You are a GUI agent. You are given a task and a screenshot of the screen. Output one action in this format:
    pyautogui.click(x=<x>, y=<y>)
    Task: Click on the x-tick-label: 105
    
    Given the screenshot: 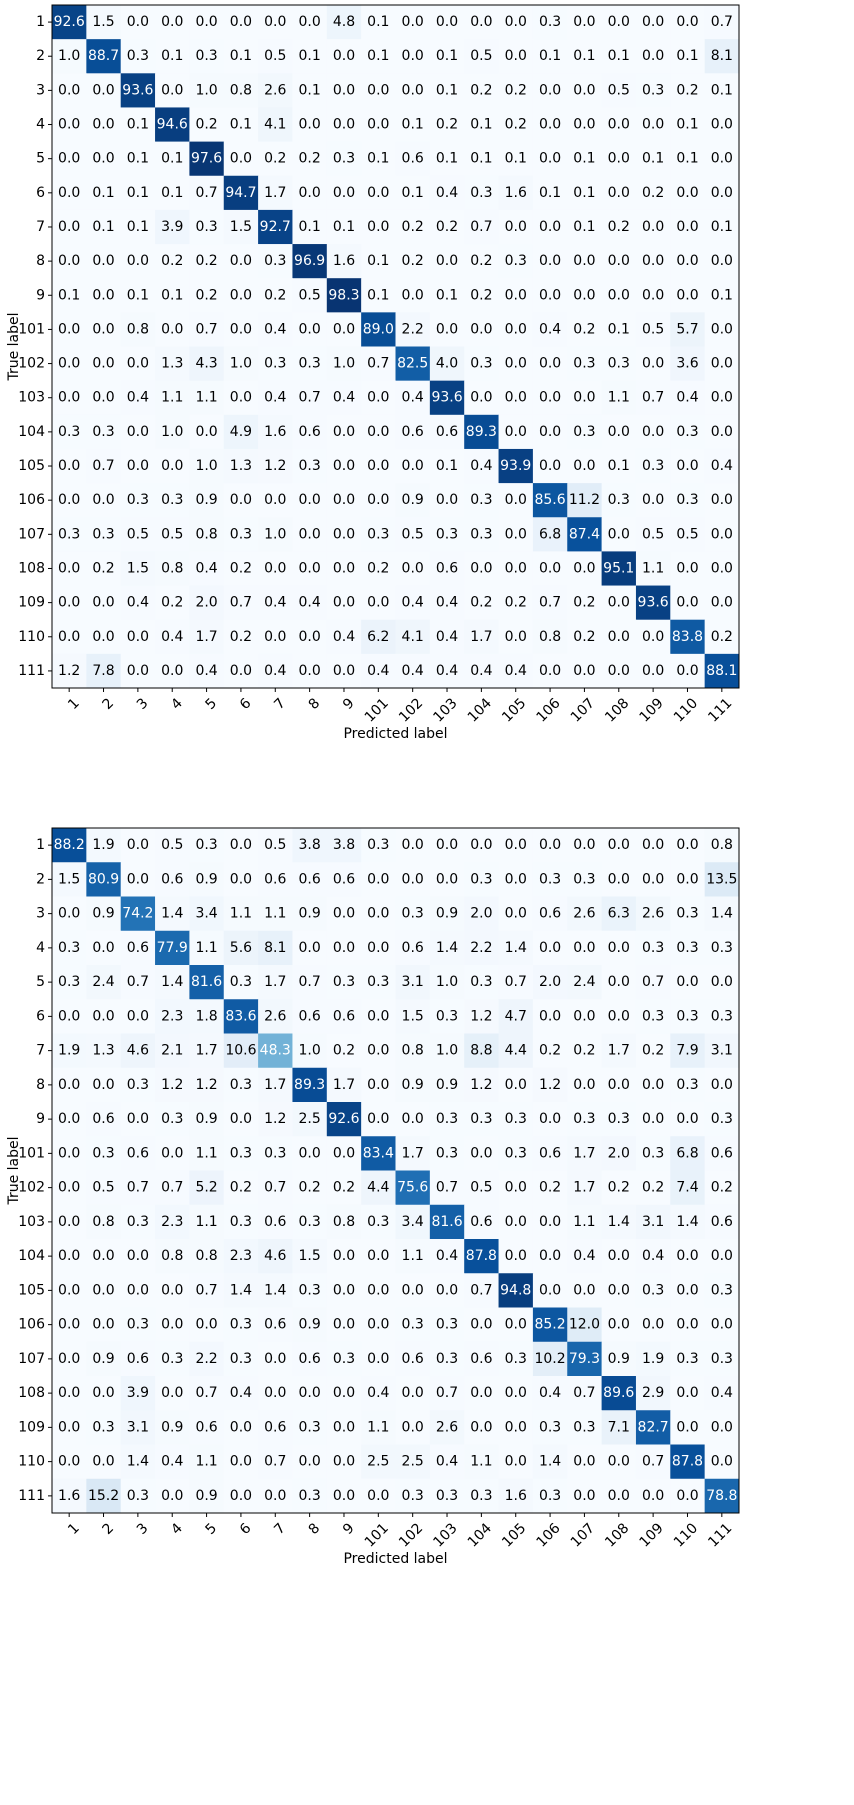 What is the action you would take?
    pyautogui.click(x=514, y=1535)
    